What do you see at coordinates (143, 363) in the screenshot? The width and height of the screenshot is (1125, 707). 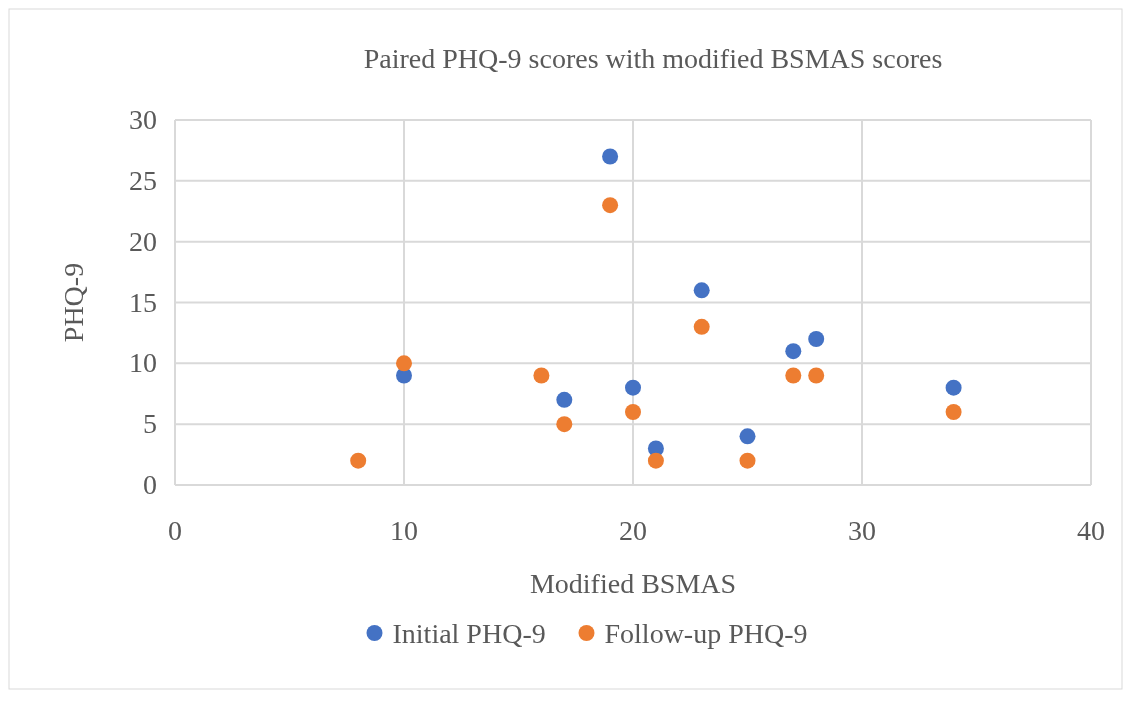 I see `y-tick-label: 10` at bounding box center [143, 363].